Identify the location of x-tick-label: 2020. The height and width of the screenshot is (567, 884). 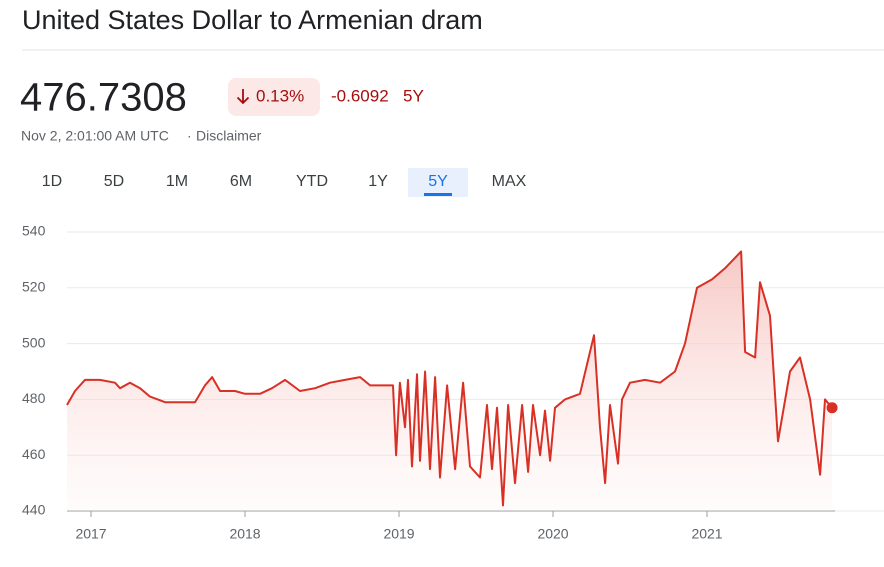
(552, 534).